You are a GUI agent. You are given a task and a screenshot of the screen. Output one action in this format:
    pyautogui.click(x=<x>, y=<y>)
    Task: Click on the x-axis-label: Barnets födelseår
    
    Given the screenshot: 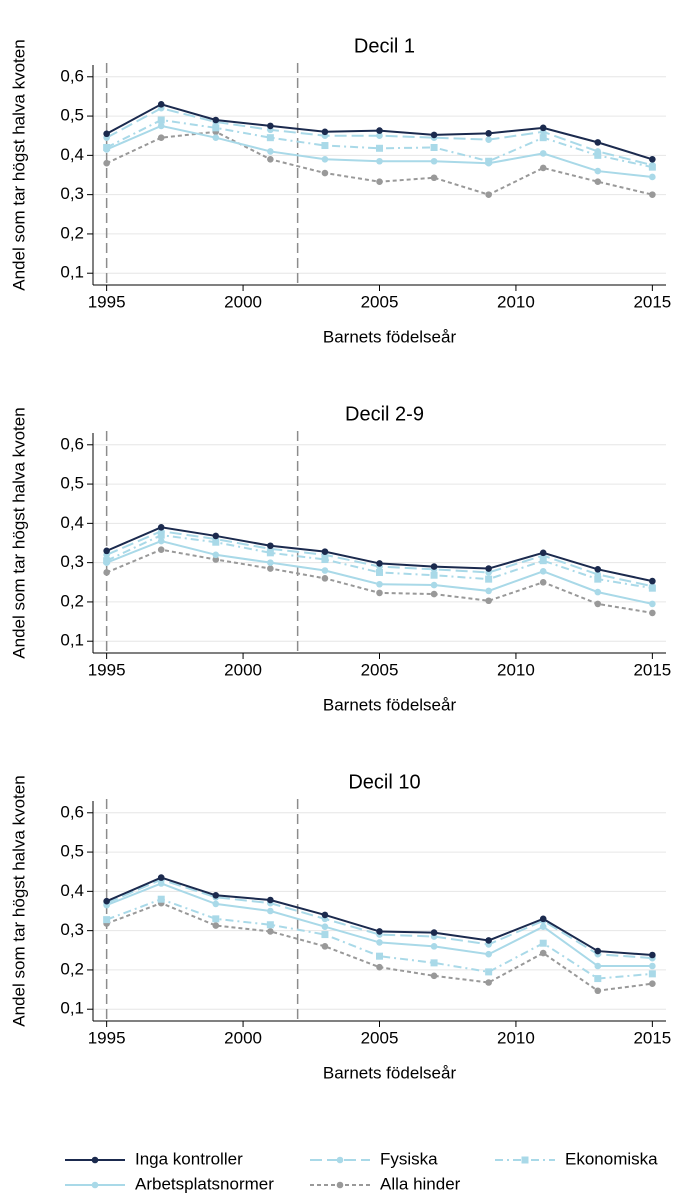 What is the action you would take?
    pyautogui.click(x=390, y=1072)
    